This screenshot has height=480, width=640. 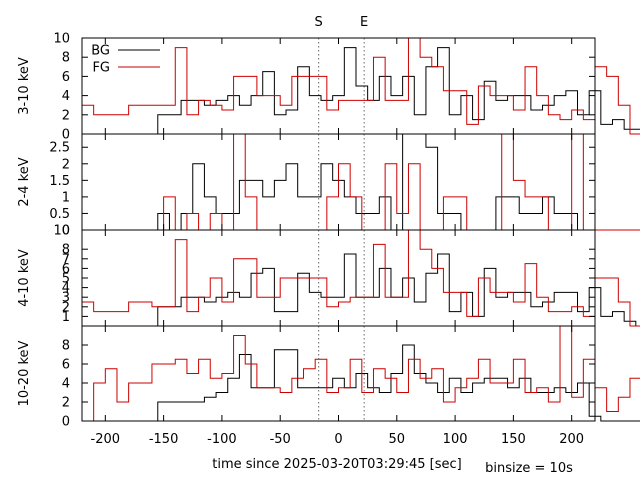 What do you see at coordinates (513, 439) in the screenshot?
I see `x-tick-label: 150` at bounding box center [513, 439].